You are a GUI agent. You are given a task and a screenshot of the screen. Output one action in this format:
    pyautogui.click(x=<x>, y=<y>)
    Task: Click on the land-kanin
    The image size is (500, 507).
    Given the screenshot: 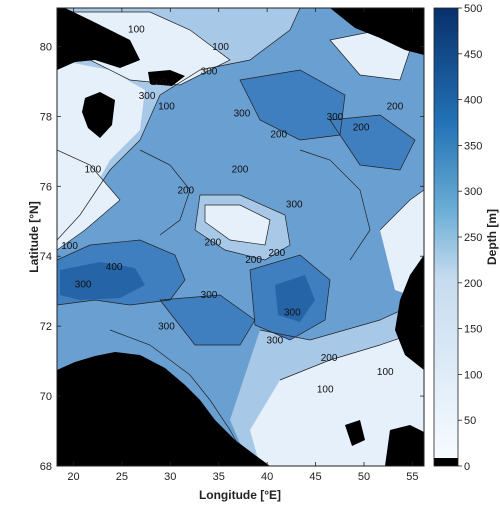 What is the action you would take?
    pyautogui.click(x=355, y=433)
    